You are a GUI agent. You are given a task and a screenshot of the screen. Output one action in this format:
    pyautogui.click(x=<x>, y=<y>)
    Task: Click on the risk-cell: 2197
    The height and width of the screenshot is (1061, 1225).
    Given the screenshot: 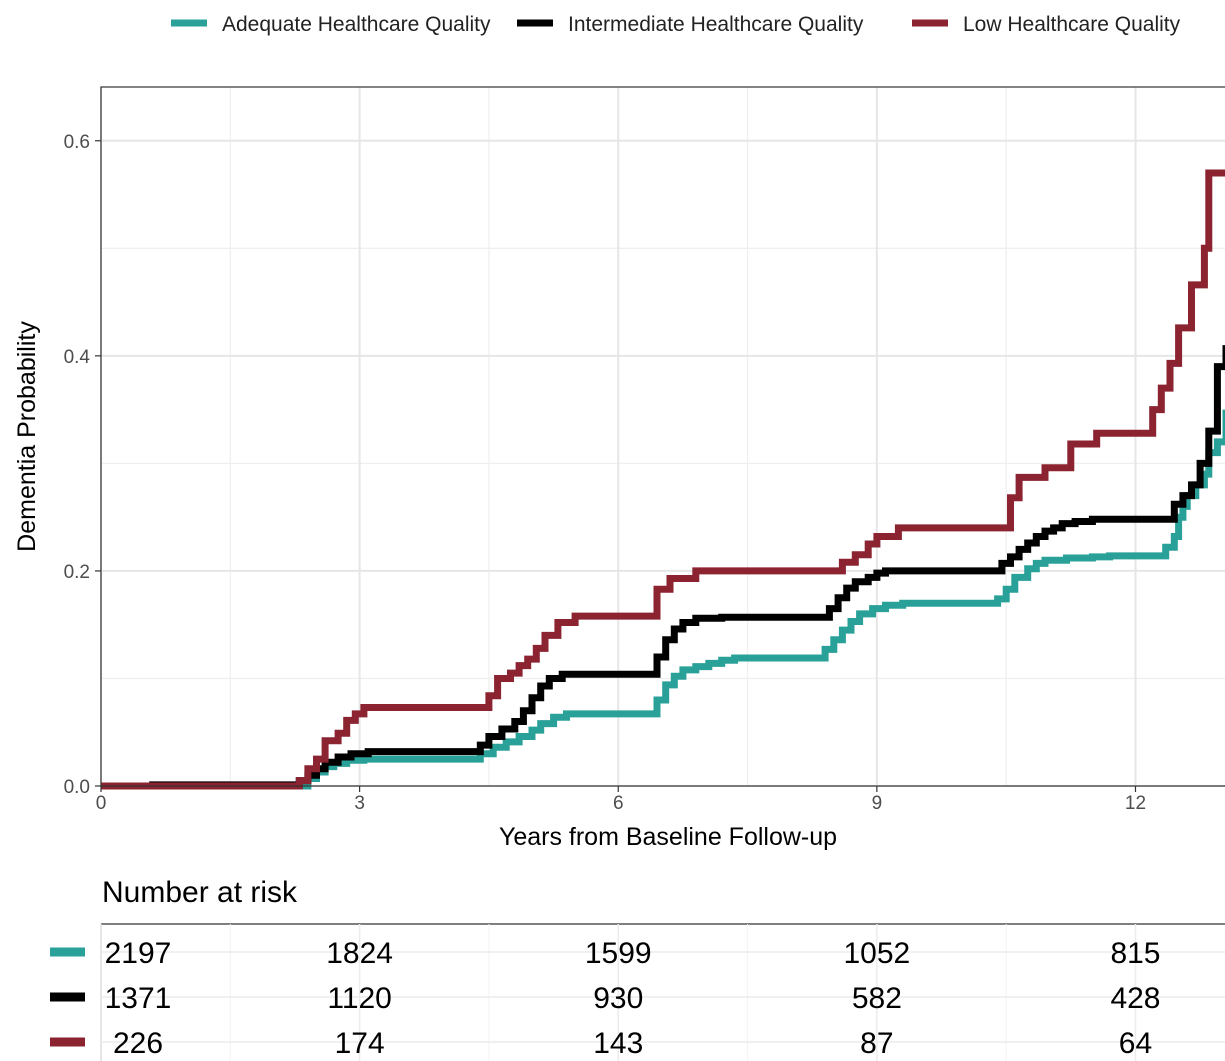 What is the action you would take?
    pyautogui.click(x=138, y=953)
    